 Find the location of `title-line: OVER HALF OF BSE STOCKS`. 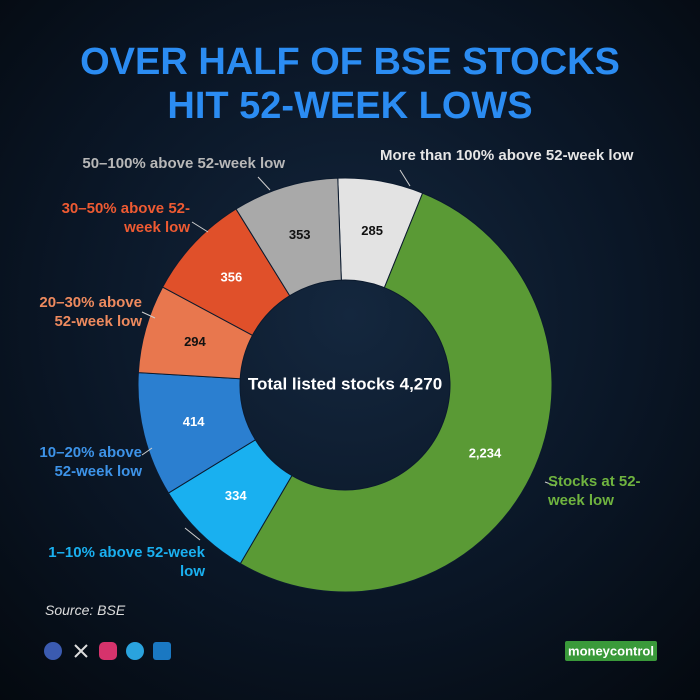

title-line: OVER HALF OF BSE STOCKS is located at coordinates (350, 62).